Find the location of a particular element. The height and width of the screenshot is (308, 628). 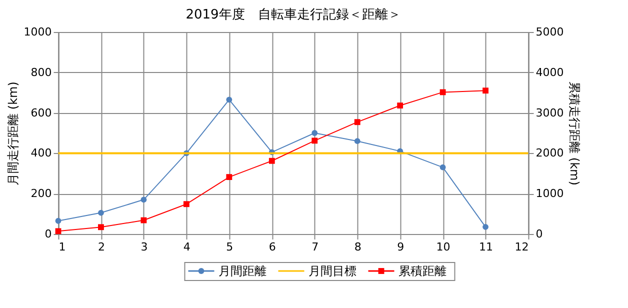

x-tick-label: 3 is located at coordinates (144, 247).